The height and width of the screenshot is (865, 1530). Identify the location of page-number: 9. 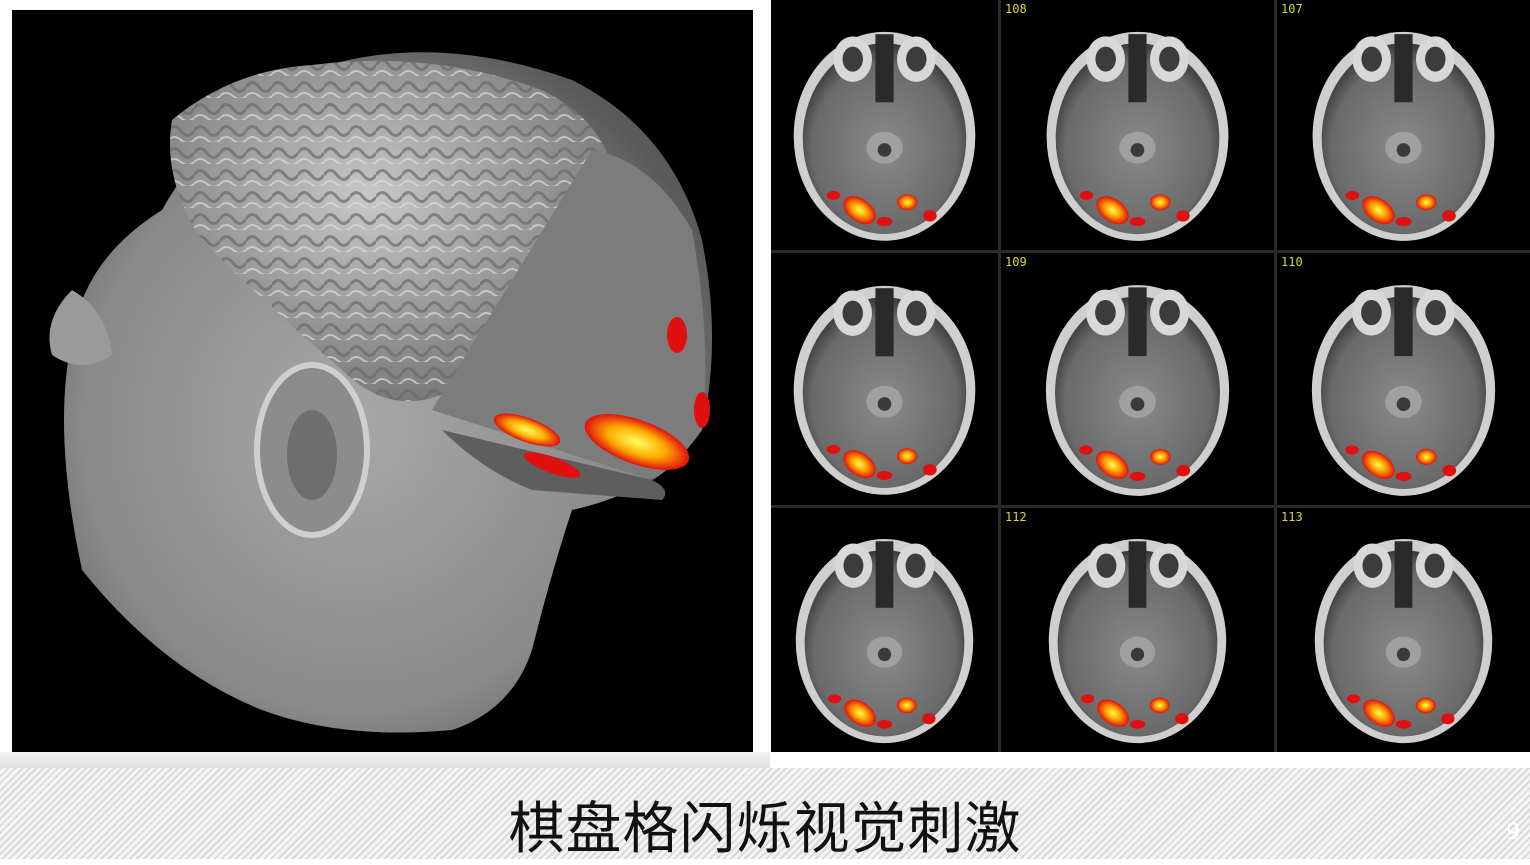
(1513, 832).